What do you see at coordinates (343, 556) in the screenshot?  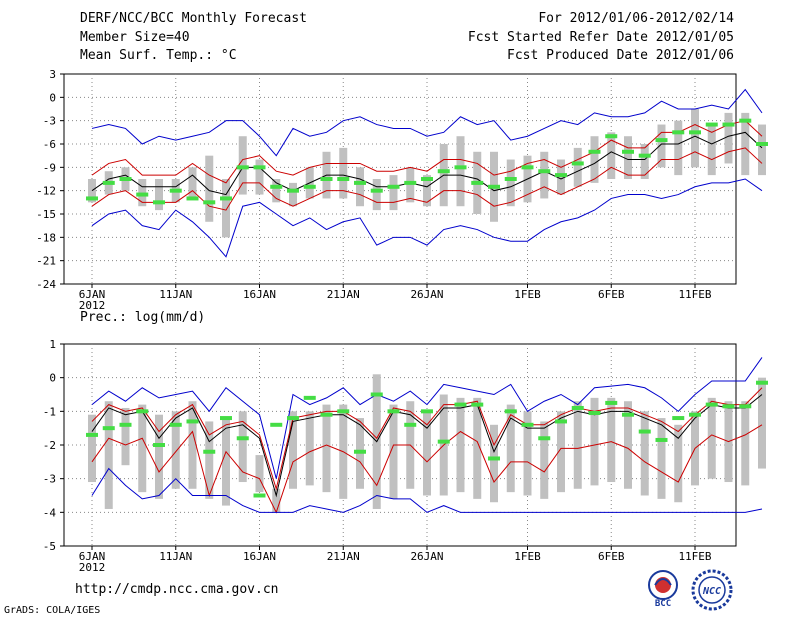 I see `x-tick-label: 21JAN` at bounding box center [343, 556].